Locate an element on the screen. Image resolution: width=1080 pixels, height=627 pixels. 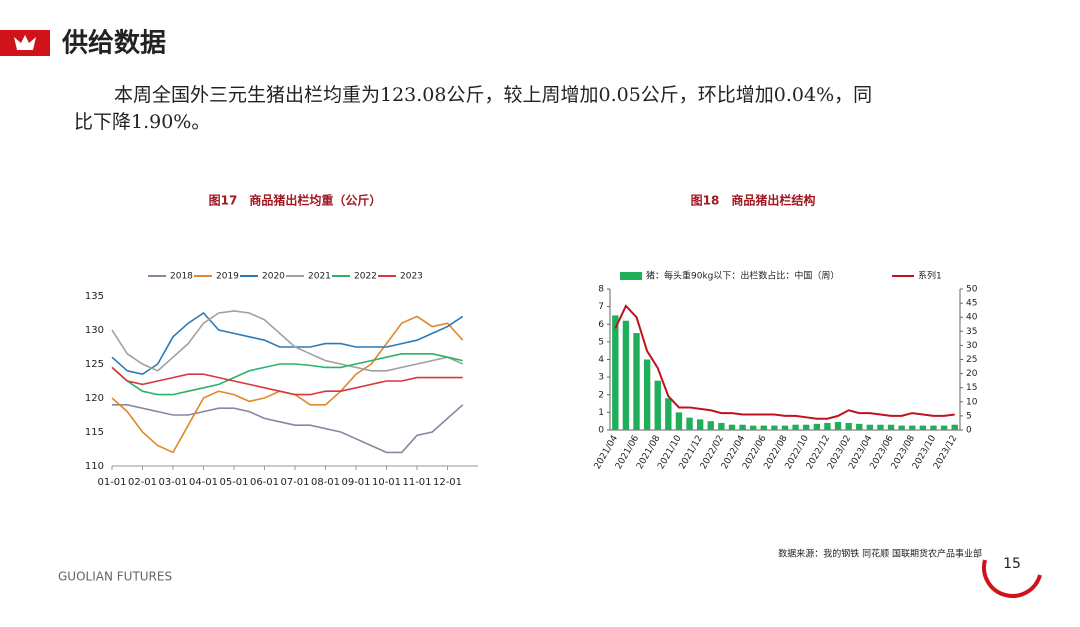
y2-tick-label: 10 is located at coordinates (972, 402).